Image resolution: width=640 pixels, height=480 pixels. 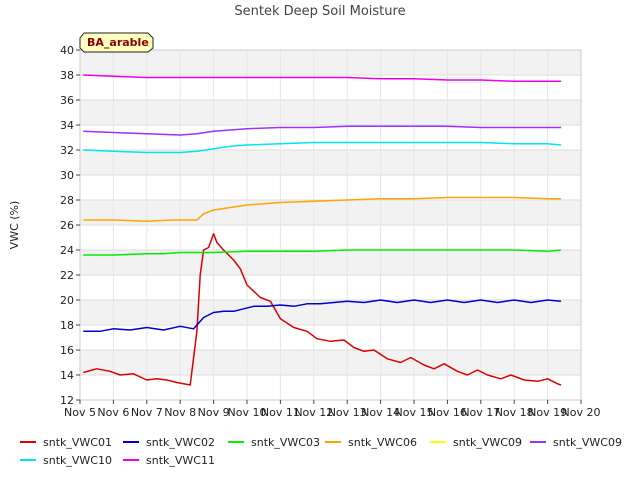 What do you see at coordinates (67, 125) in the screenshot?
I see `y-tick-label: 34` at bounding box center [67, 125].